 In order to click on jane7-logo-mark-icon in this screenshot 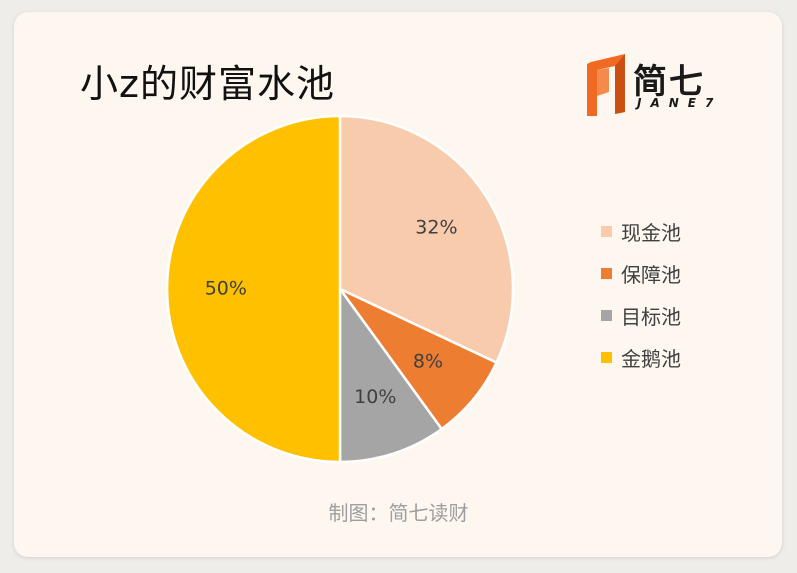, I will do `click(606, 85)`.